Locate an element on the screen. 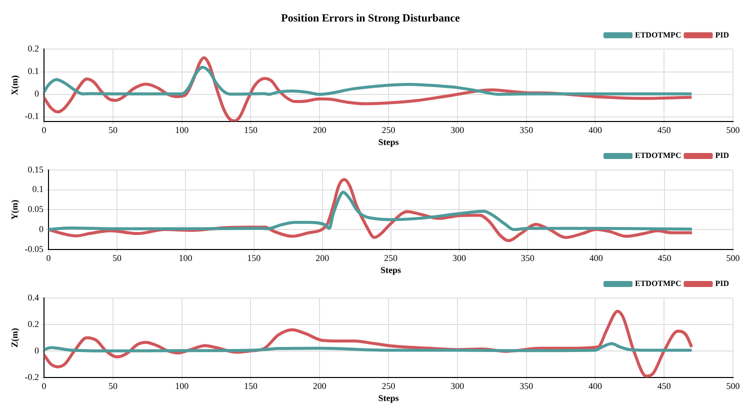 The height and width of the screenshot is (414, 755). y-tick-label: -0.05 is located at coordinates (34, 249).